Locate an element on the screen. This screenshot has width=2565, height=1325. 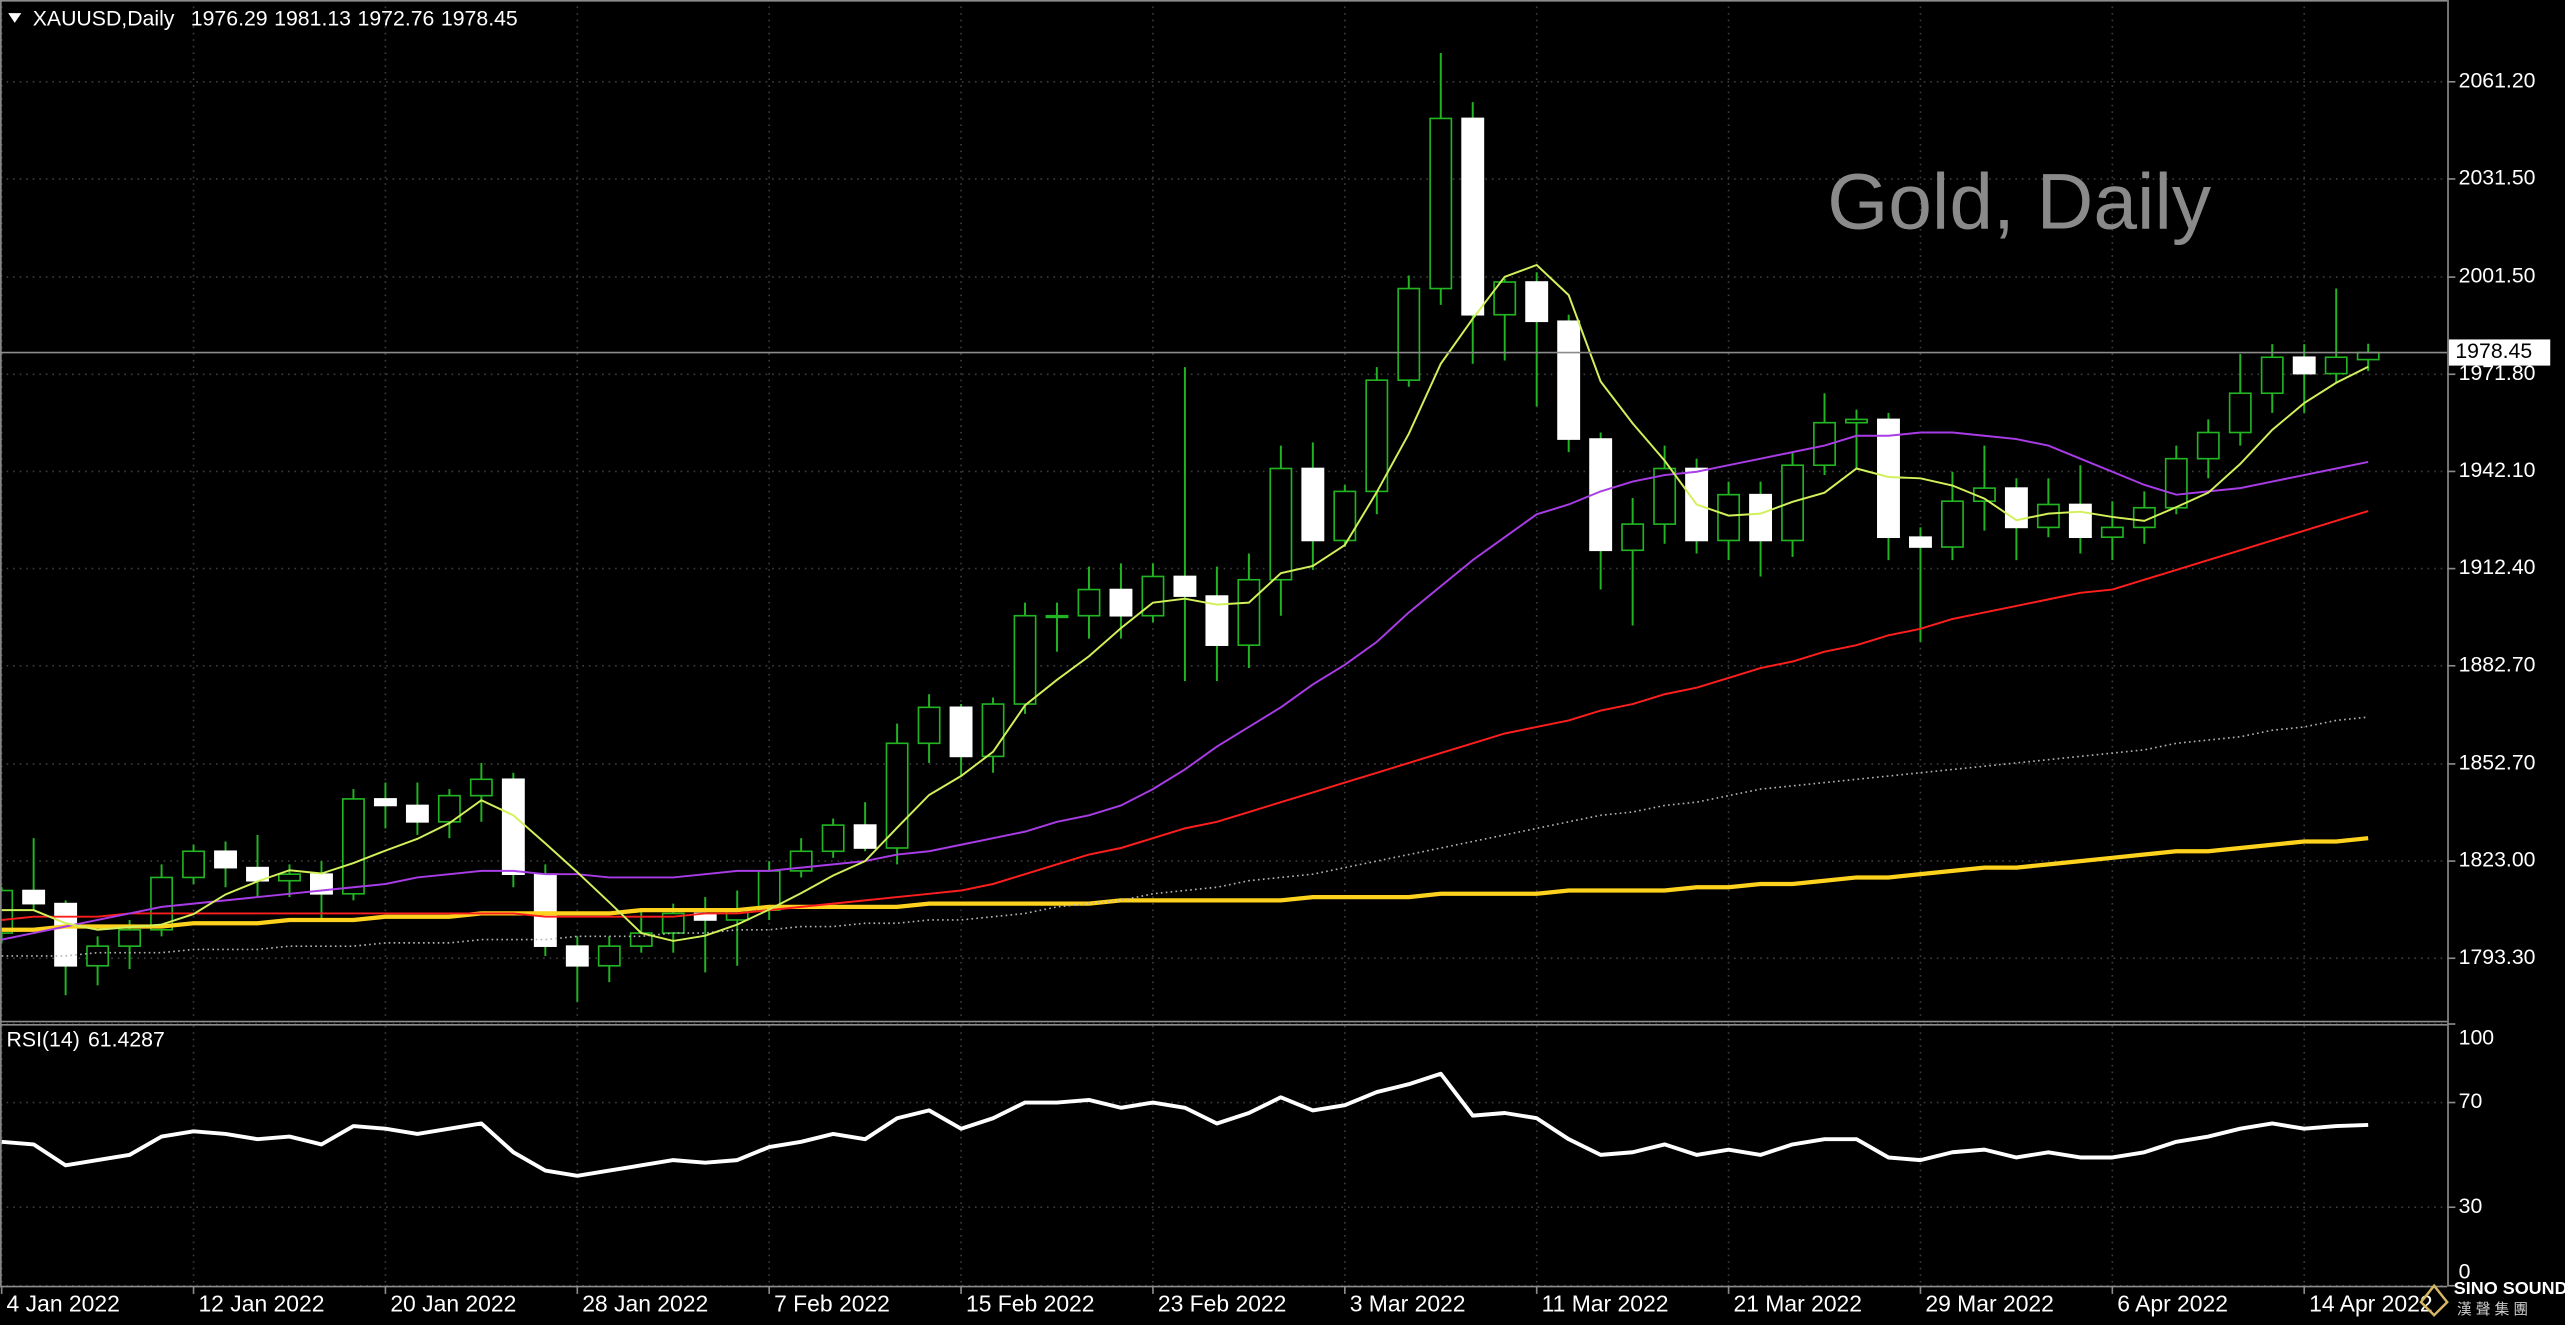
header-high: 1981.13 is located at coordinates (312, 18).